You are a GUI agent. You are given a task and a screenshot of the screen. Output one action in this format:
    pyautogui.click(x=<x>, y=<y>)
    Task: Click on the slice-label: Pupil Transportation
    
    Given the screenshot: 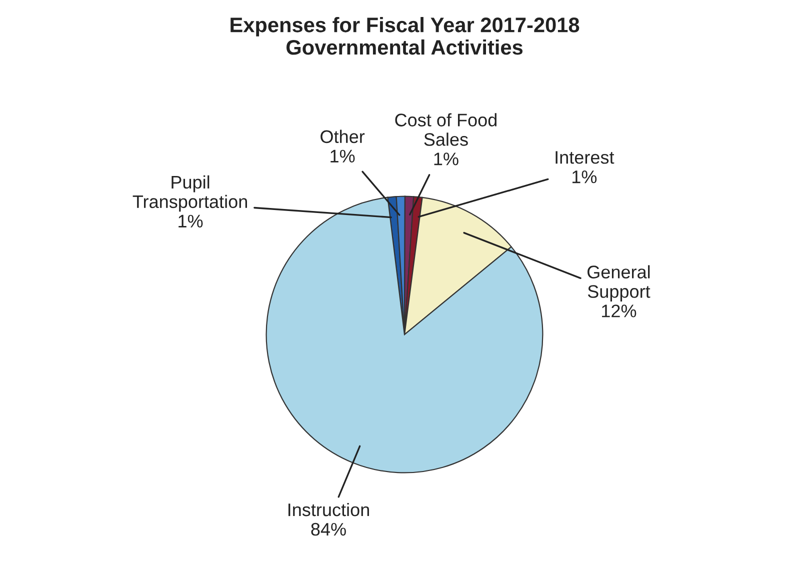 What is the action you would take?
    pyautogui.click(x=189, y=193)
    